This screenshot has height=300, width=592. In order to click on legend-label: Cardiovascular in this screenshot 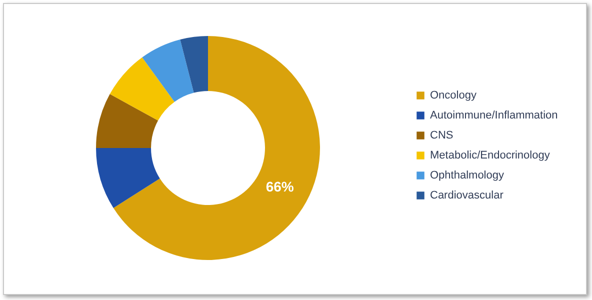, I will do `click(467, 196)`.